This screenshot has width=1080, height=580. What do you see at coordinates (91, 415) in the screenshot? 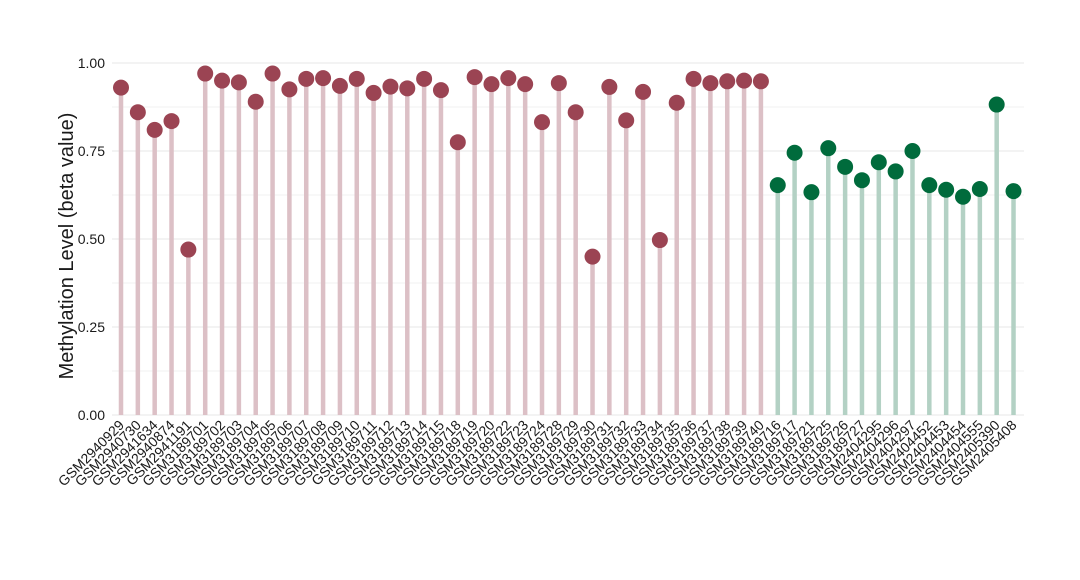
I see `y-tick-label: 0.00` at bounding box center [91, 415].